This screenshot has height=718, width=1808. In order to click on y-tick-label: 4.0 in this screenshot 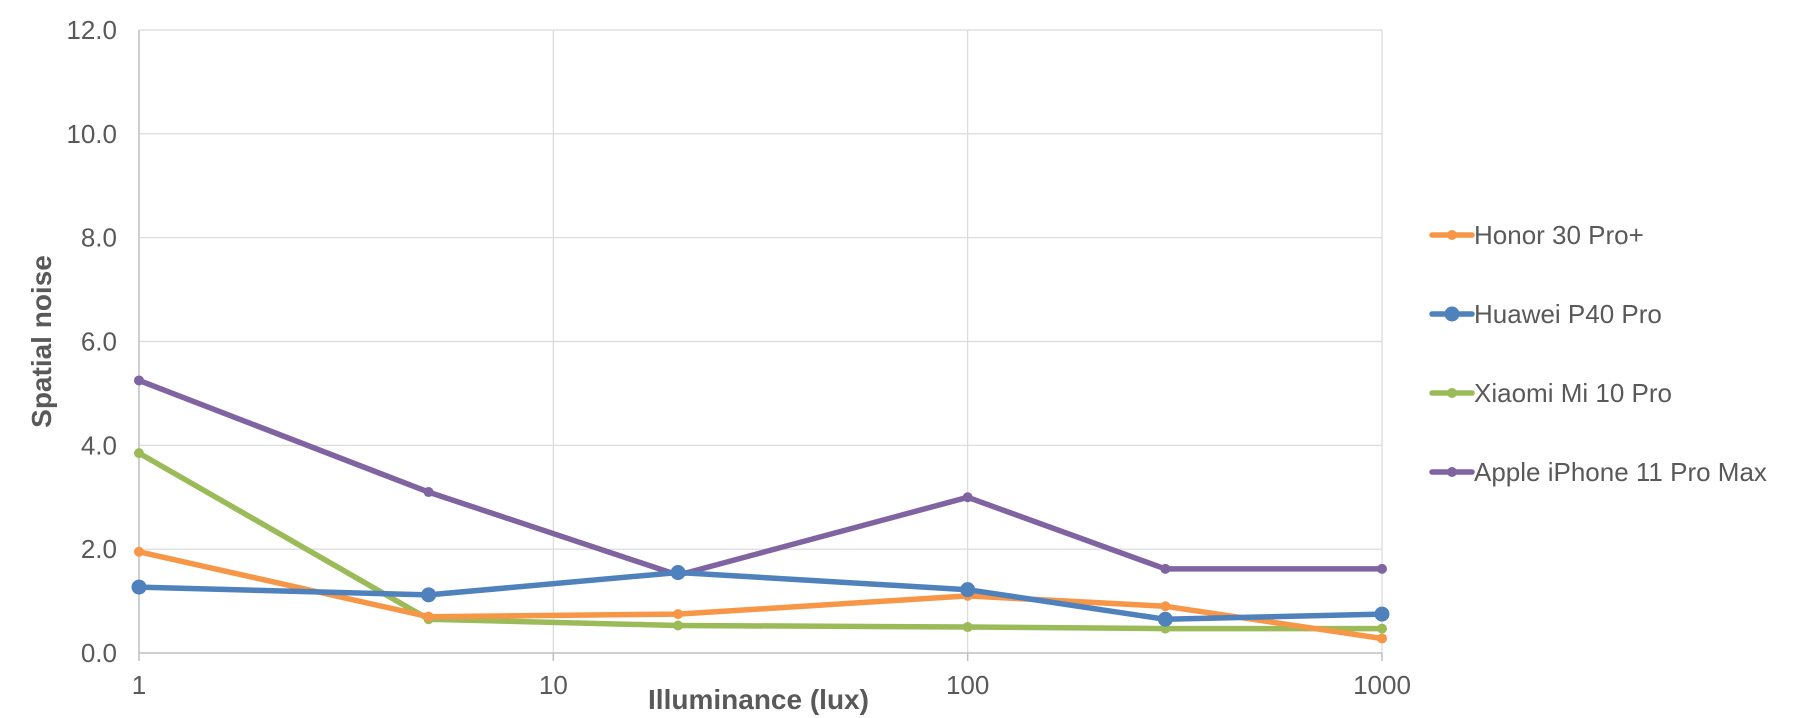, I will do `click(99, 445)`.